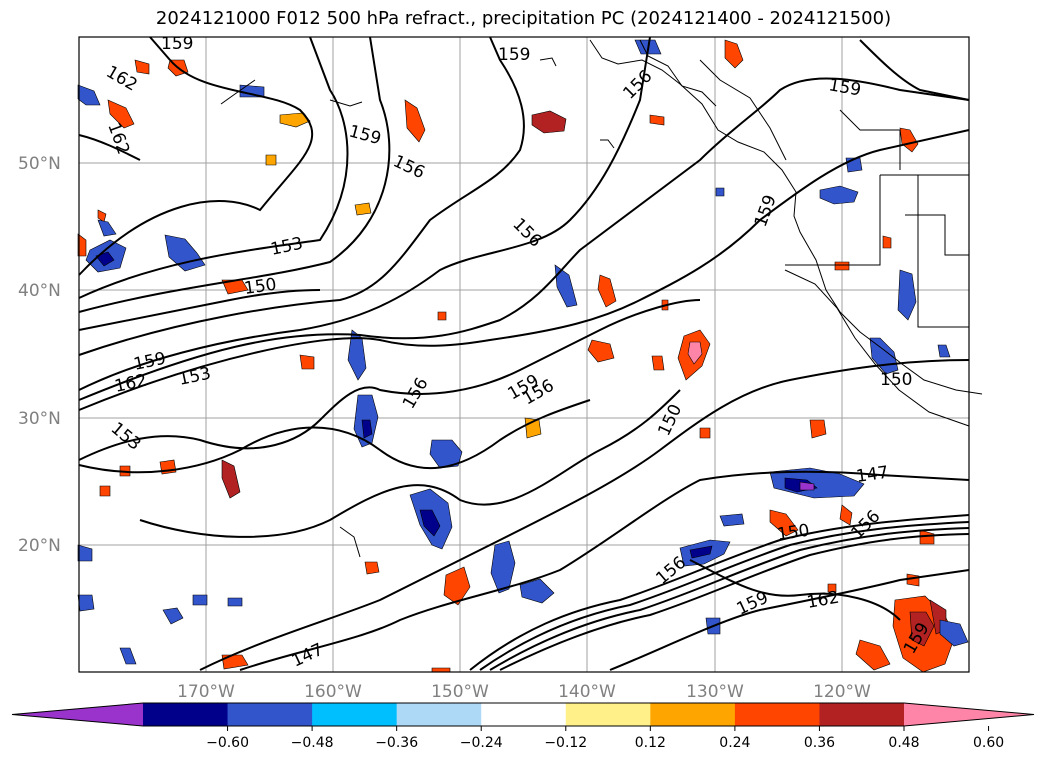 The width and height of the screenshot is (1047, 765). I want to click on lon-label: 140°W, so click(587, 692).